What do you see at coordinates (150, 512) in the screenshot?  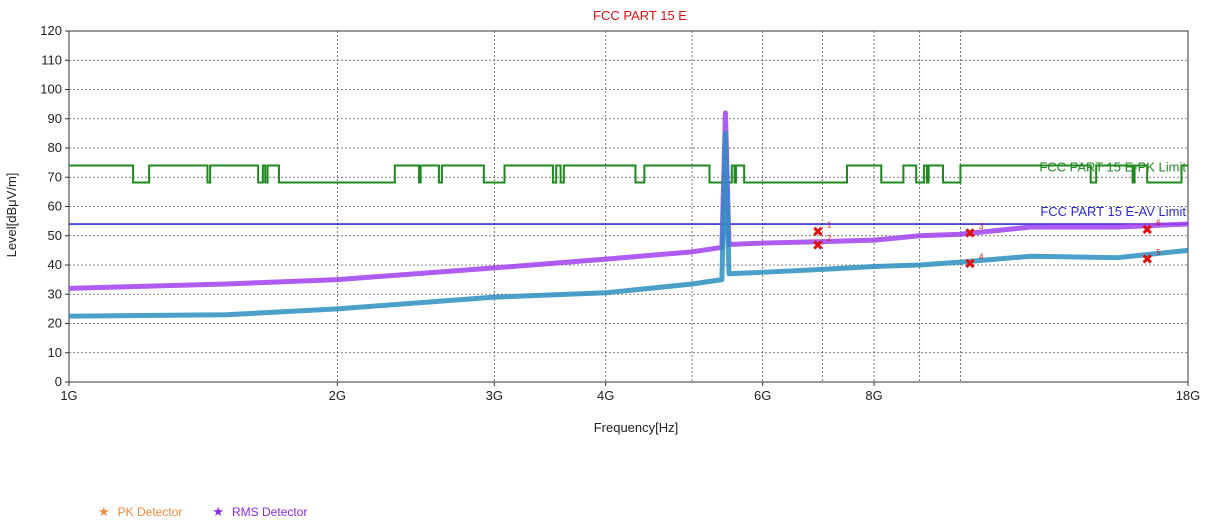 I see `legend-label: PK Detector` at bounding box center [150, 512].